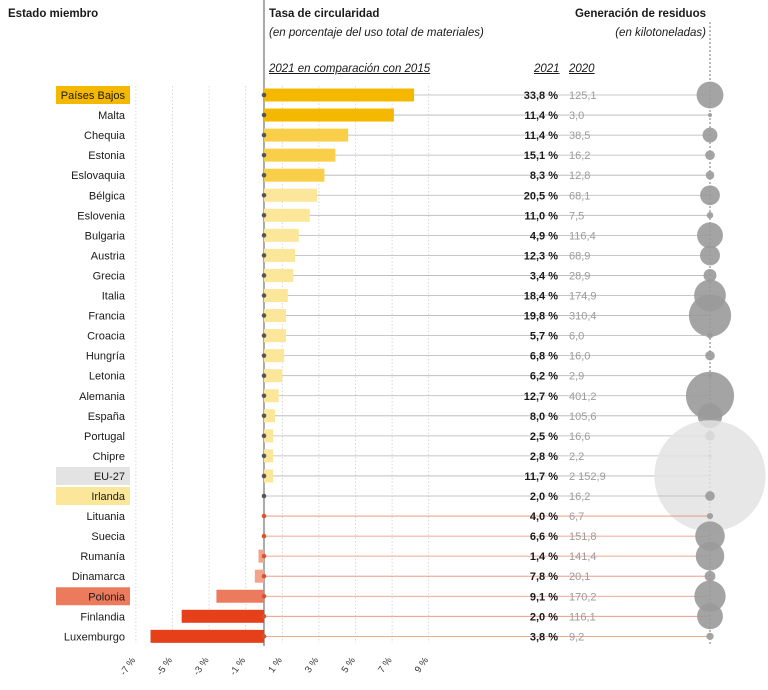  What do you see at coordinates (128, 666) in the screenshot?
I see `x-tick-label: -7 %` at bounding box center [128, 666].